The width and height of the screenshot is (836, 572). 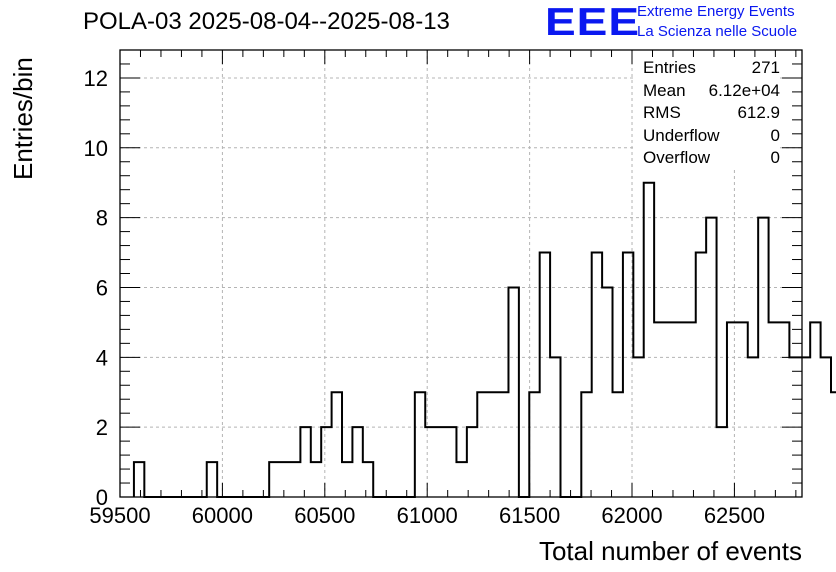 What do you see at coordinates (775, 157) in the screenshot?
I see `stat-overflow-value: 0` at bounding box center [775, 157].